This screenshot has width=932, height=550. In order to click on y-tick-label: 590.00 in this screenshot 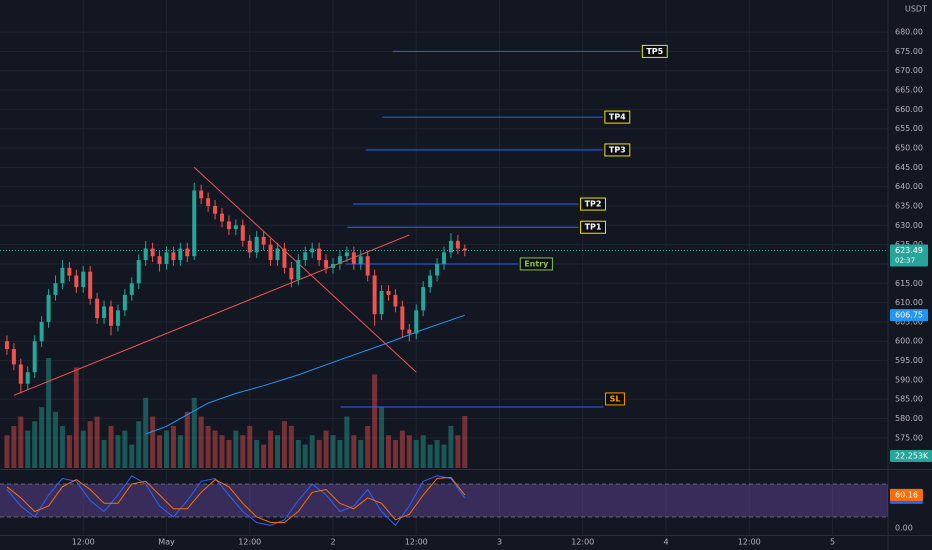, I will do `click(909, 379)`.